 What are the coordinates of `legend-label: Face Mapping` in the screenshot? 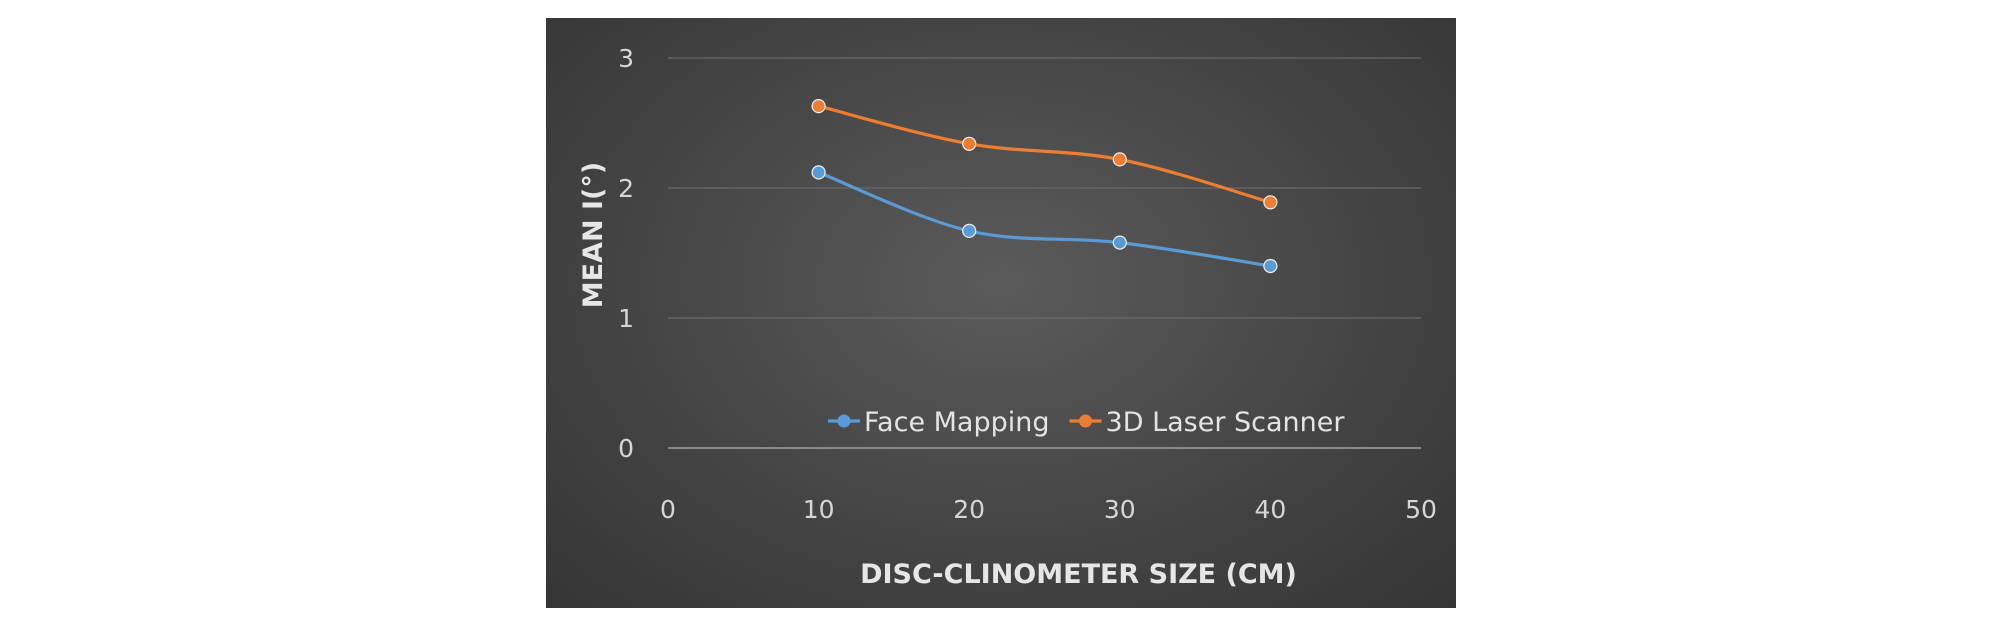 It's located at (957, 422).